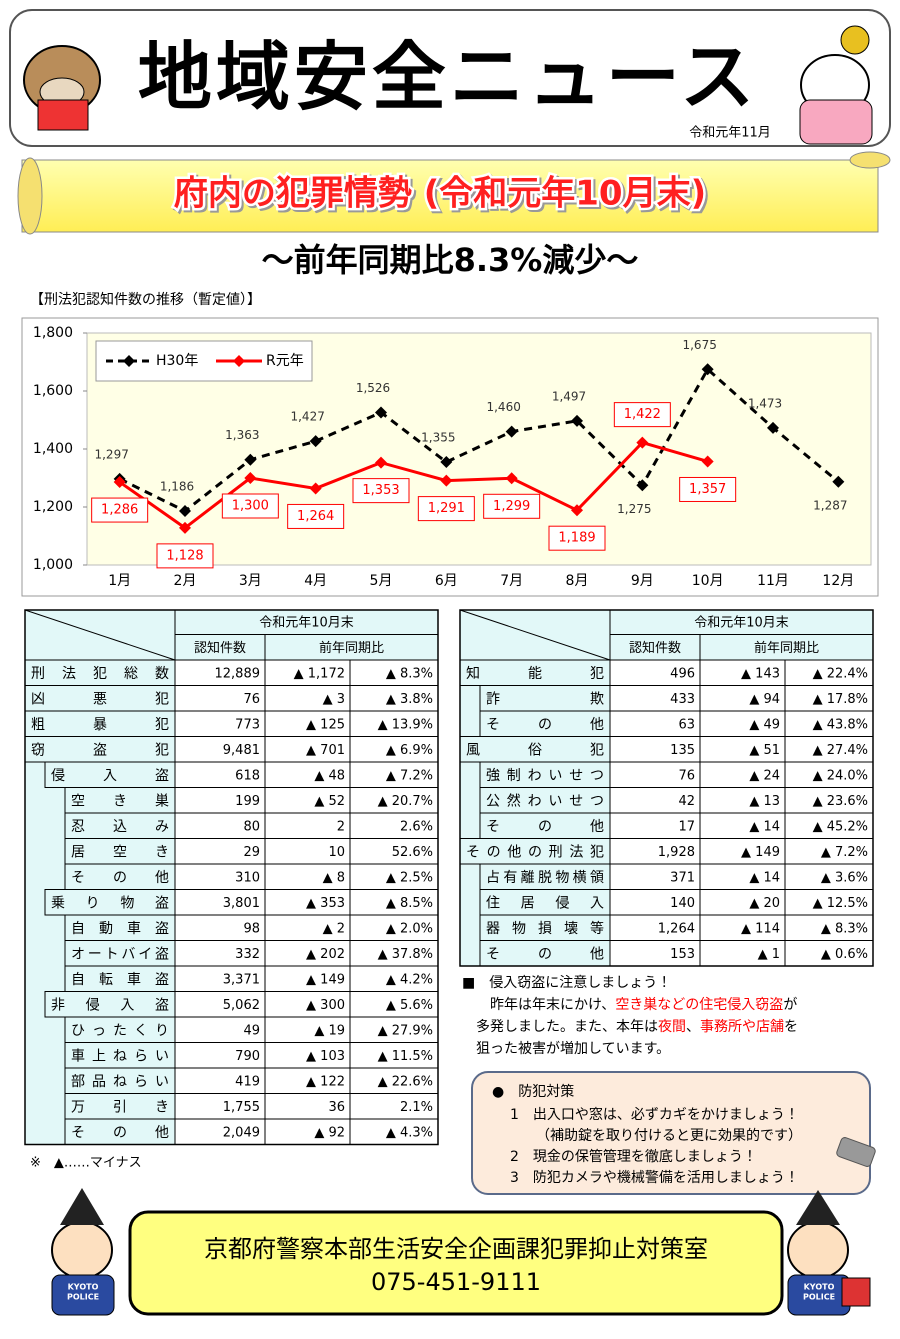 The width and height of the screenshot is (900, 1339). I want to click on cell-diff: ▲ 13, so click(764, 801).